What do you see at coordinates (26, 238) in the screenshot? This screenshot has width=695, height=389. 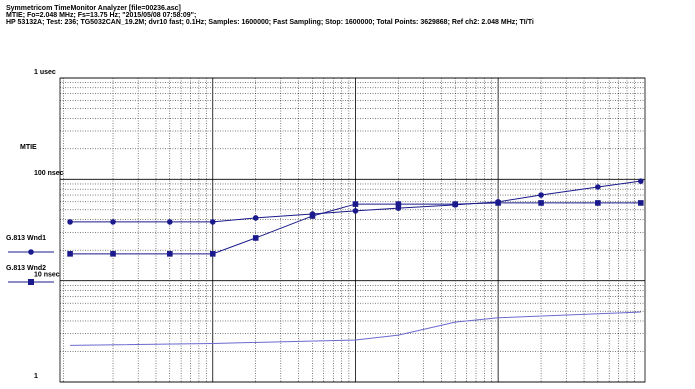 I see `legend-label: G.813 Wnd1` at bounding box center [26, 238].